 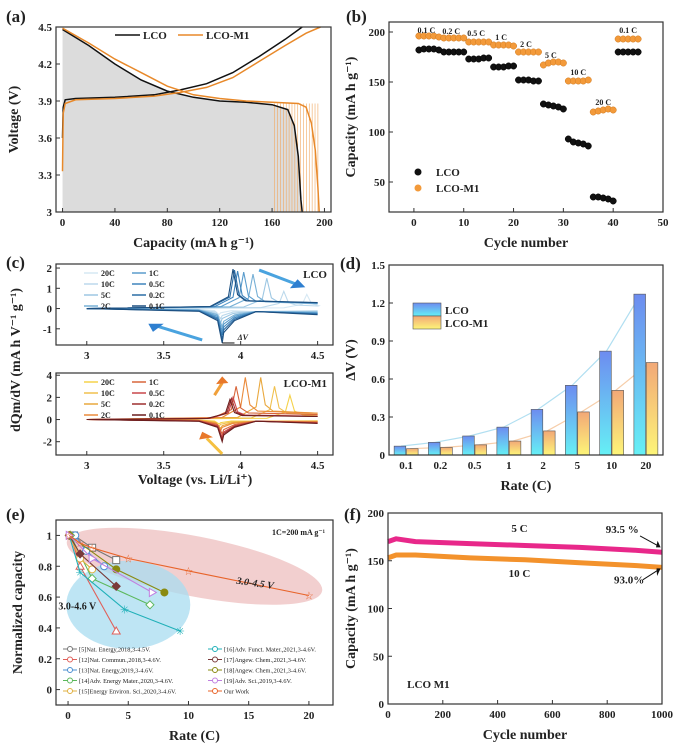 I want to click on panel-d-ytick-label: 0.3, so click(x=378, y=418).